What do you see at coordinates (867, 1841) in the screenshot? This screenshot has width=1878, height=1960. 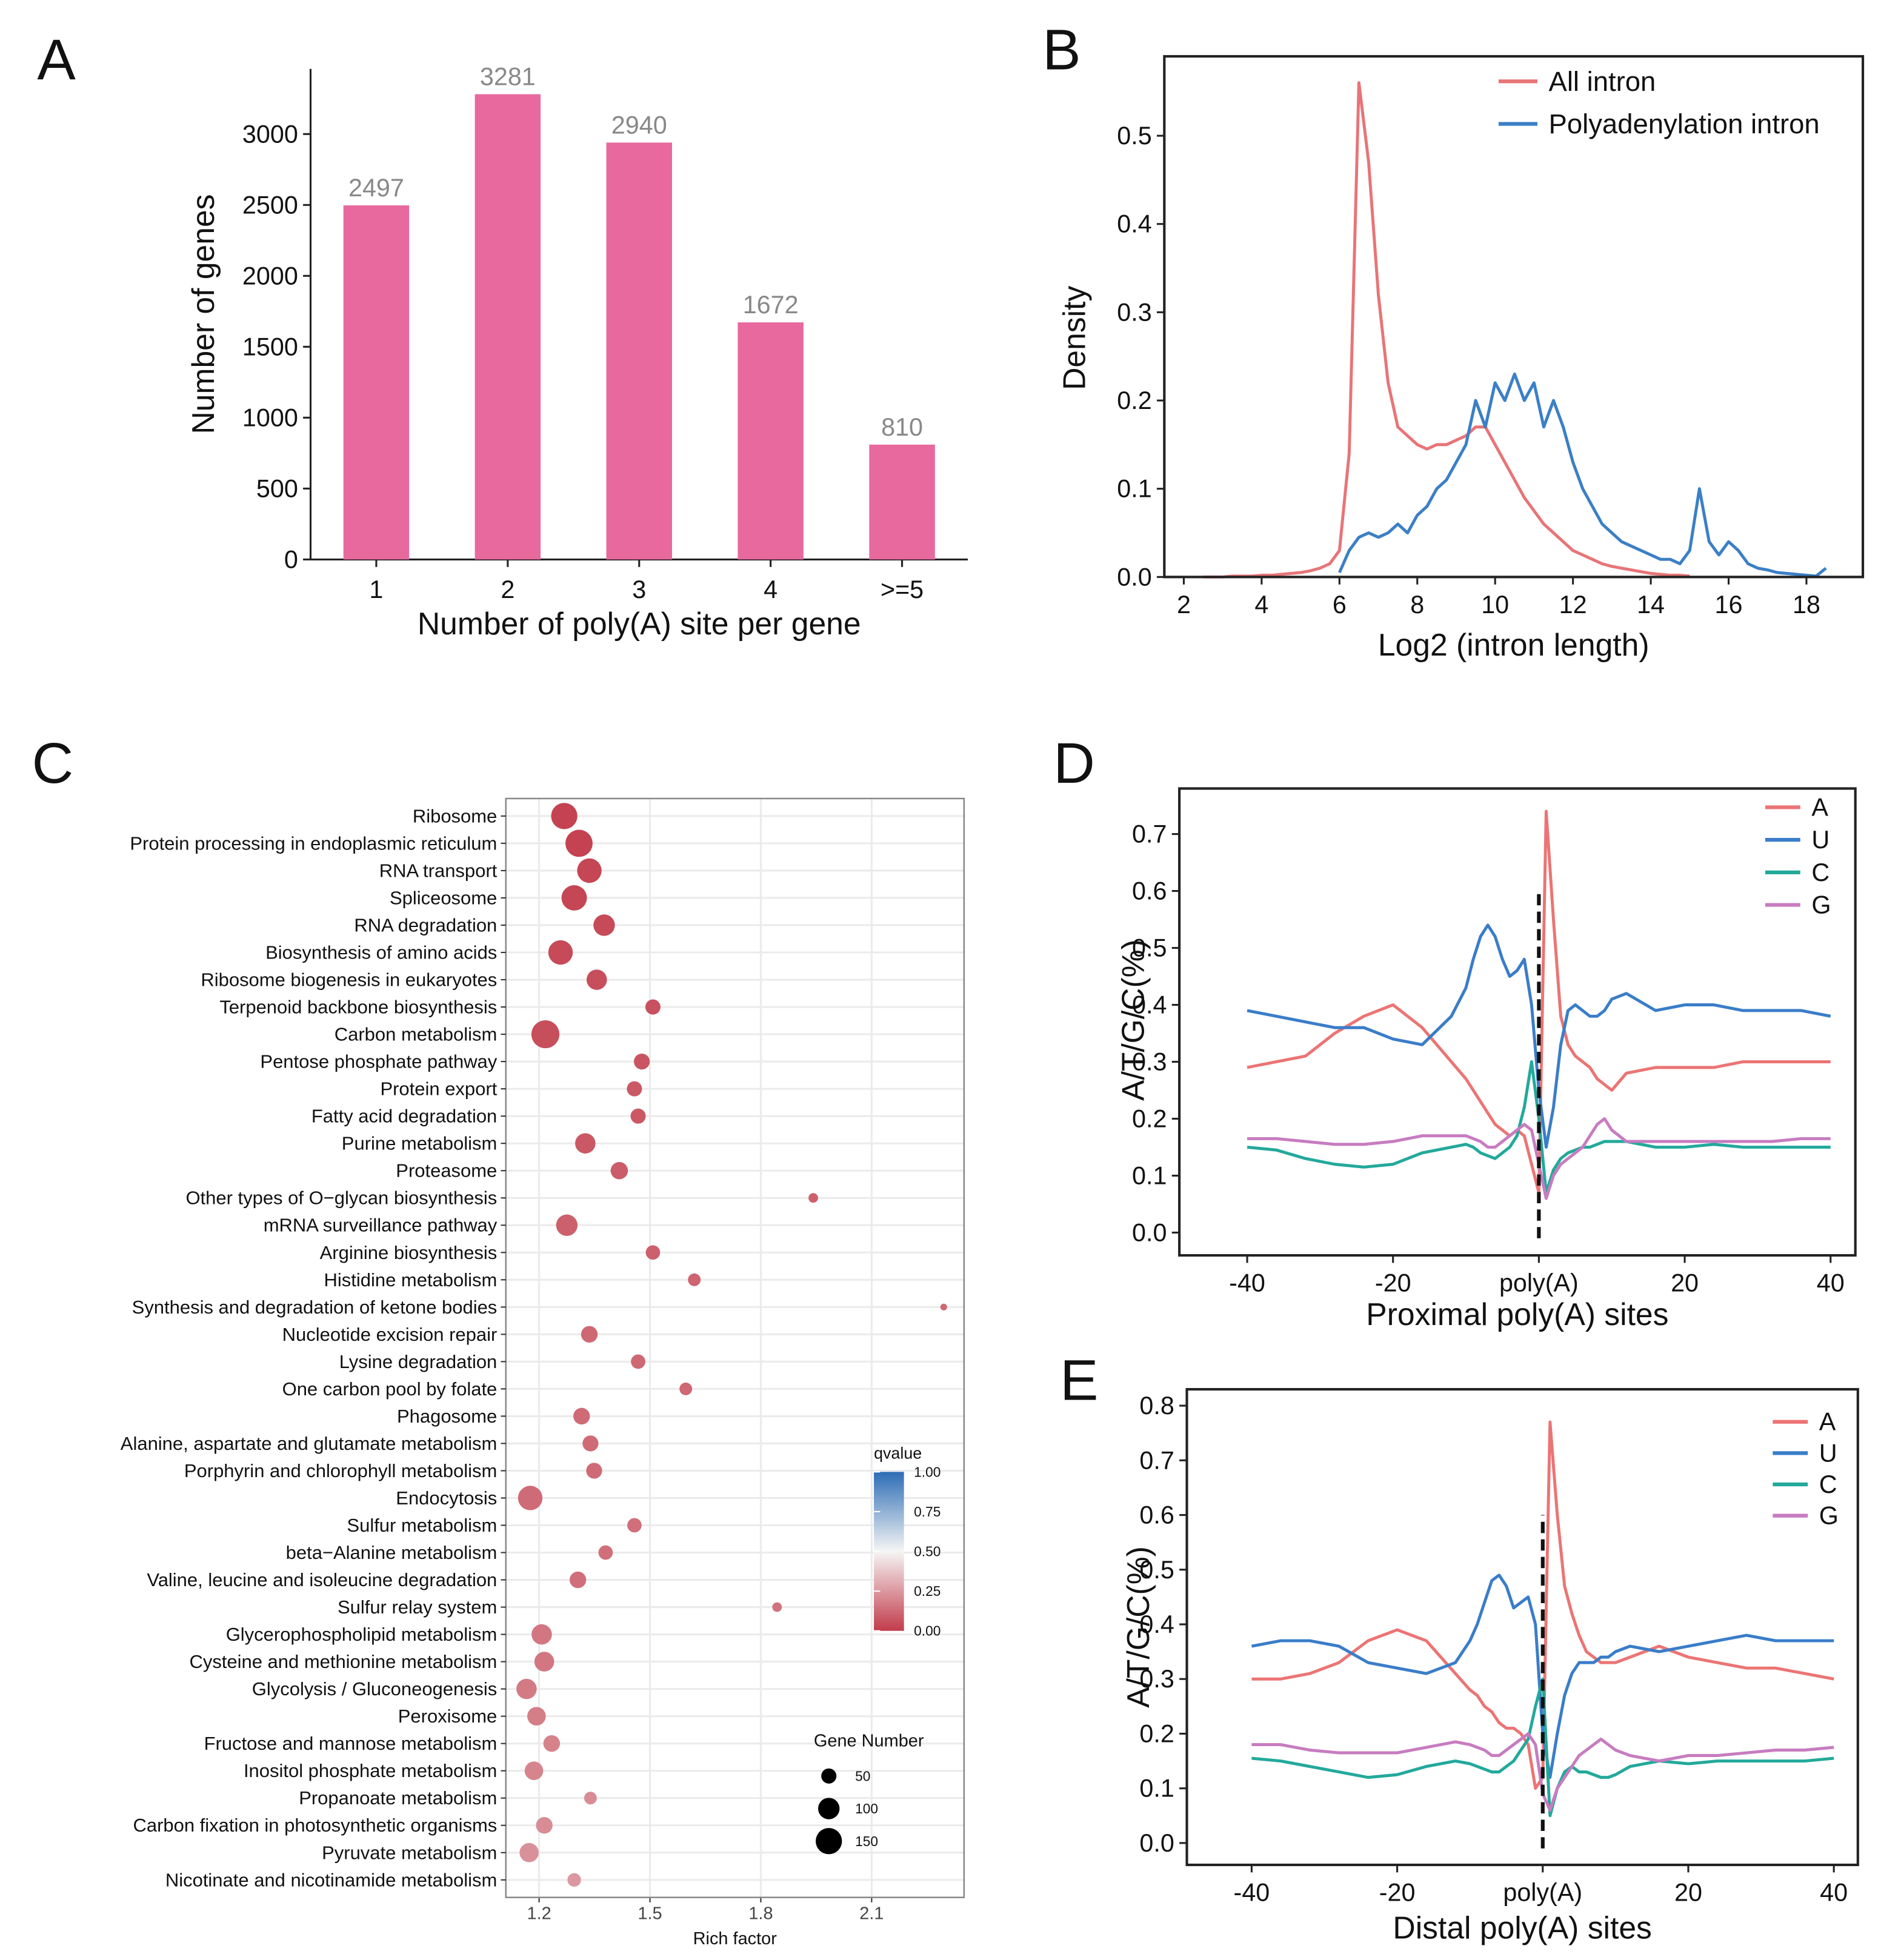 I see `size-label: 150` at bounding box center [867, 1841].